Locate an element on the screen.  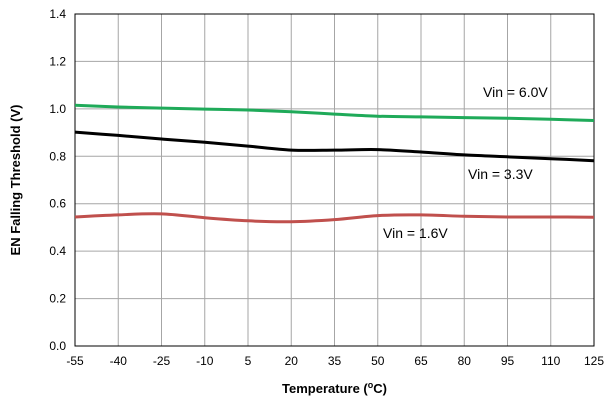
series-label-vin-3-3v: Vin = 3.3V is located at coordinates (500, 174).